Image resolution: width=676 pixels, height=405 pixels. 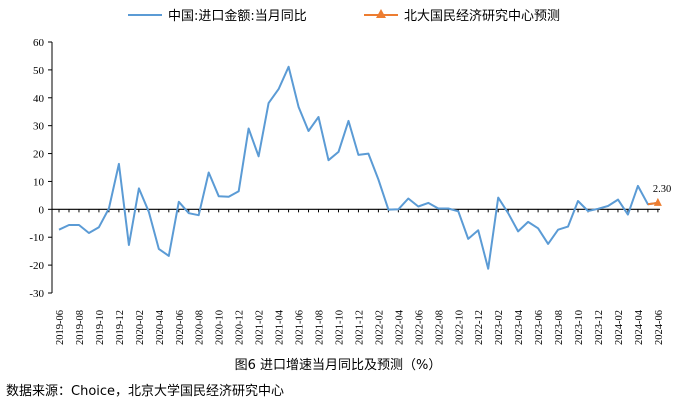 What do you see at coordinates (519, 327) in the screenshot?
I see `x-tick-label: 2023-04` at bounding box center [519, 327].